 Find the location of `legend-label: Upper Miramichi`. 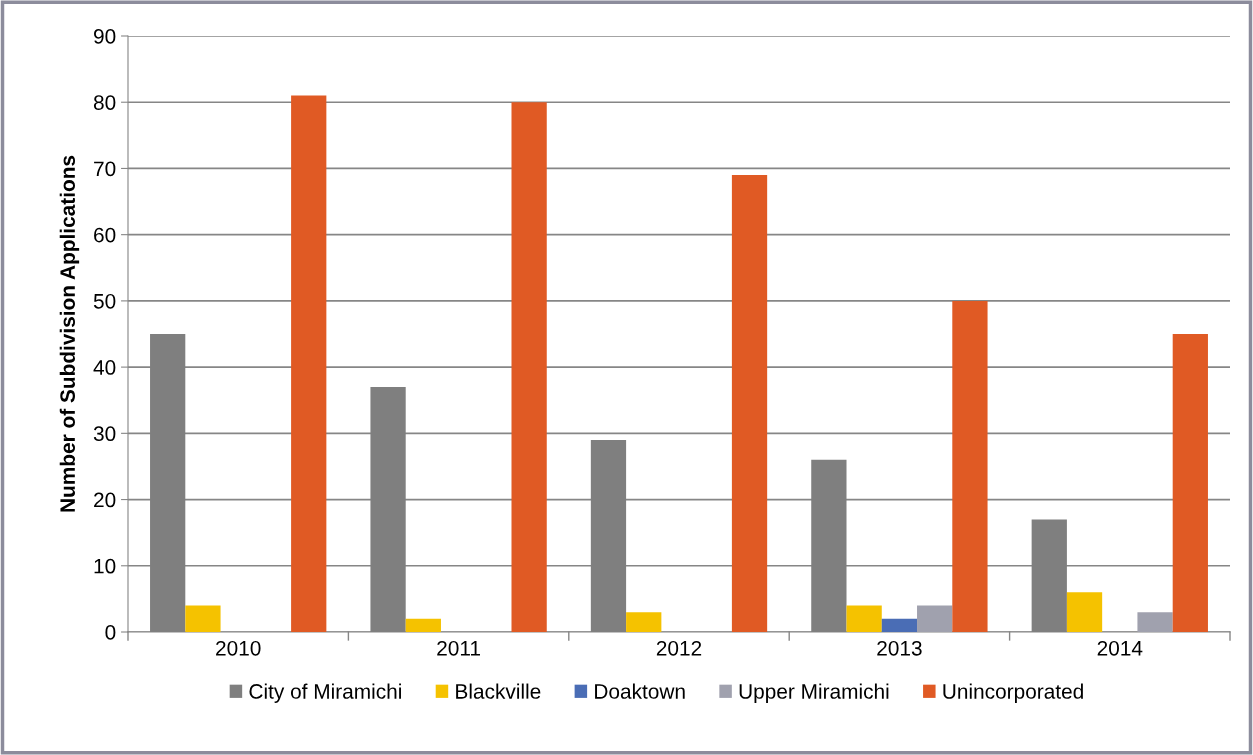

legend-label: Upper Miramichi is located at coordinates (814, 693).